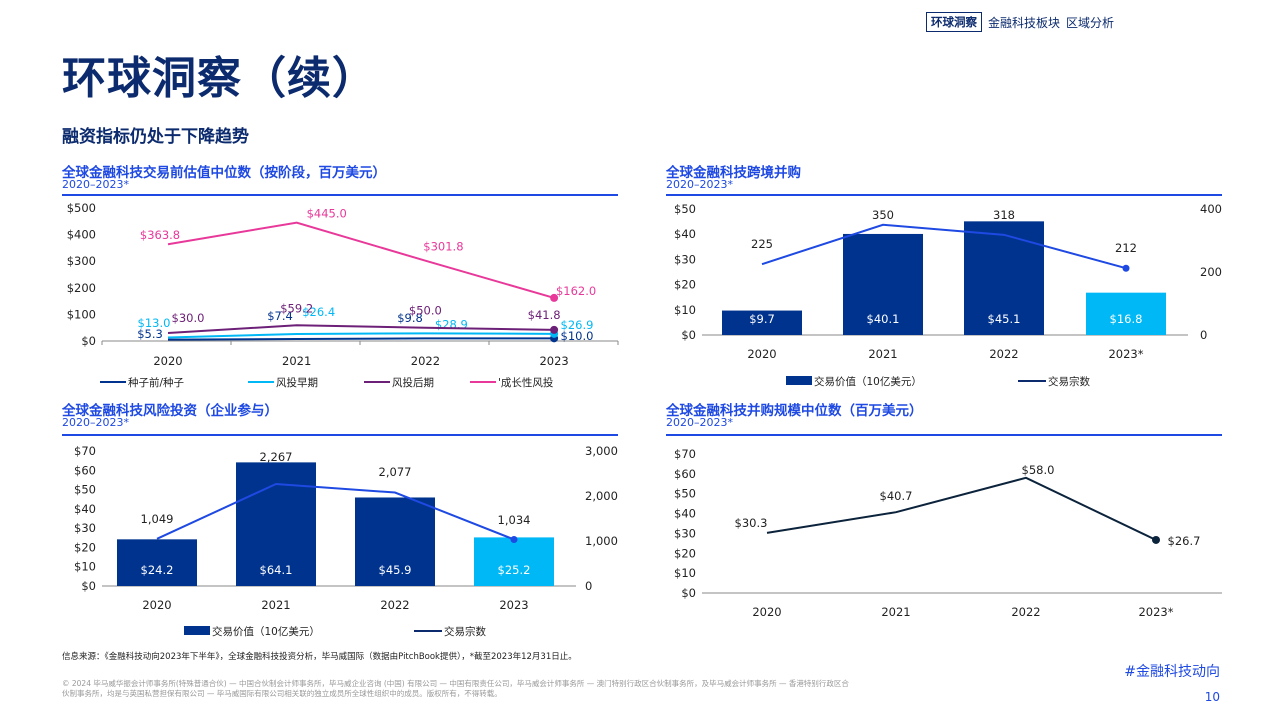 This screenshot has width=1280, height=720. I want to click on chart2-count-endpoint, so click(1126, 268).